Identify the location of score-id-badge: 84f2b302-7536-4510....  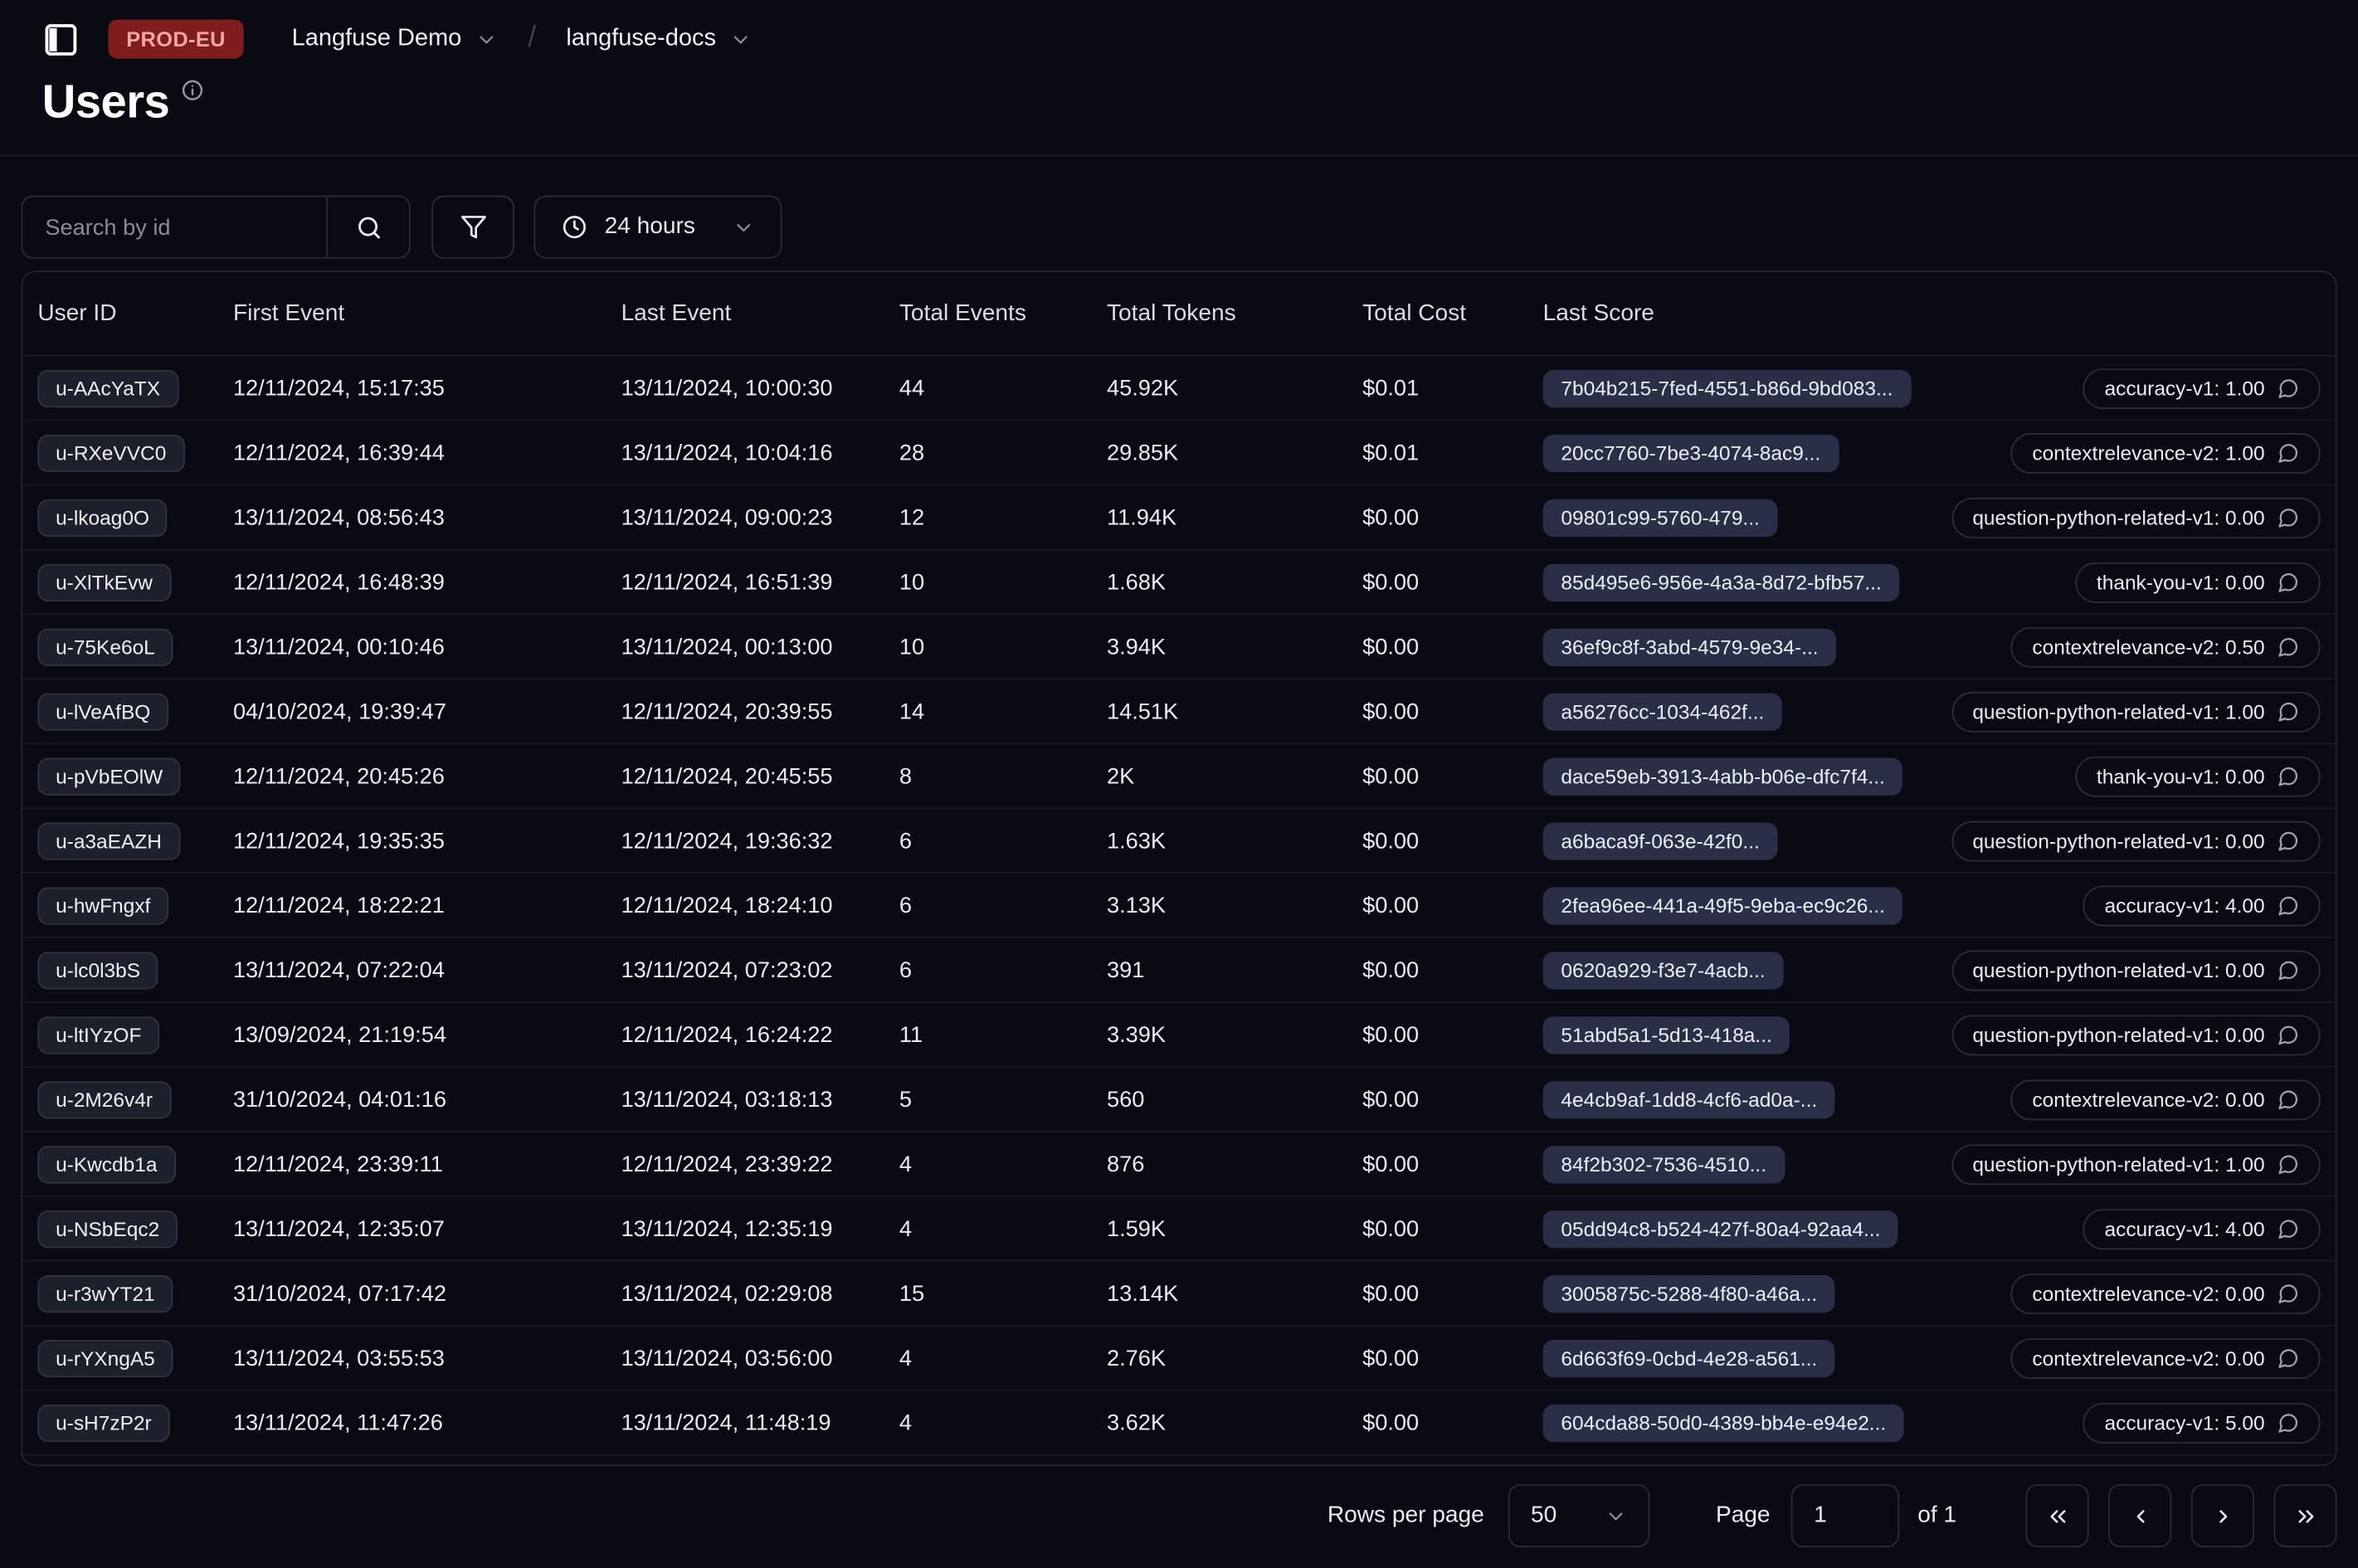
(1663, 1164).